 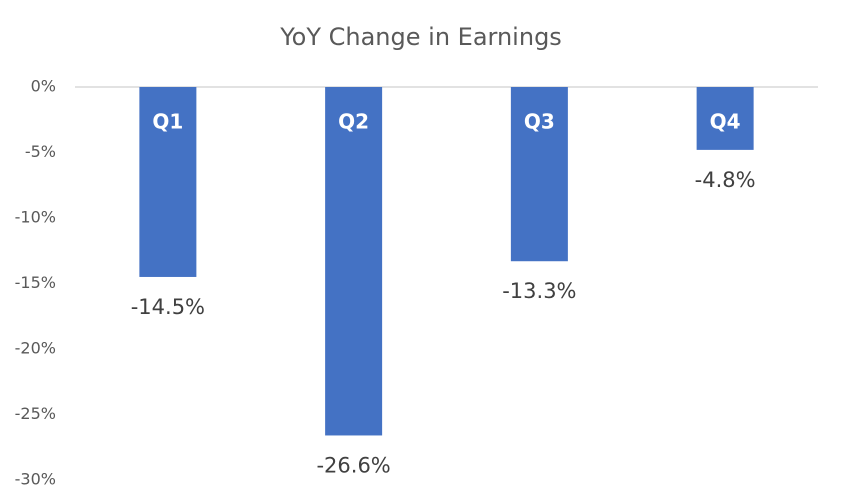 What do you see at coordinates (167, 122) in the screenshot?
I see `category-label: Q1` at bounding box center [167, 122].